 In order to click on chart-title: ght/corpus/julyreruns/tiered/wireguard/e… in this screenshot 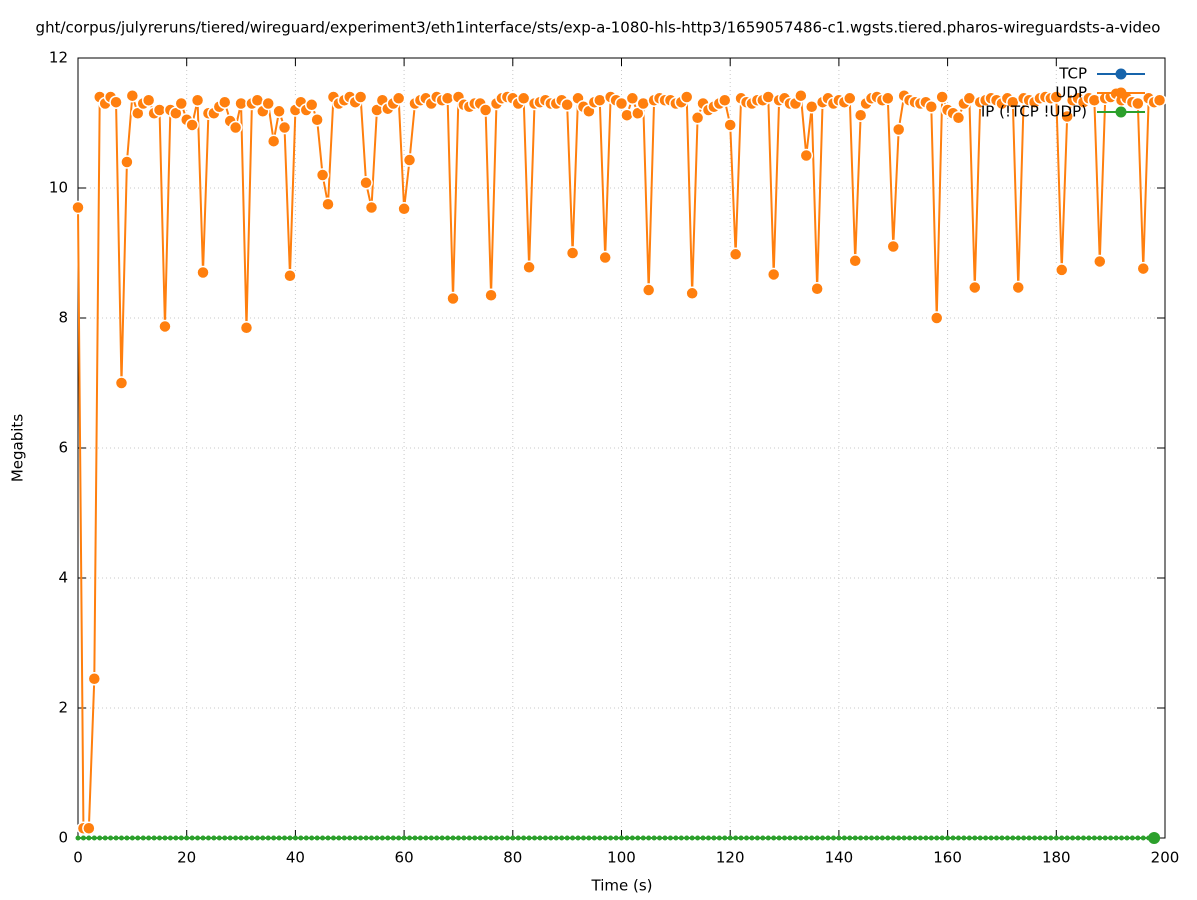, I will do `click(598, 28)`.